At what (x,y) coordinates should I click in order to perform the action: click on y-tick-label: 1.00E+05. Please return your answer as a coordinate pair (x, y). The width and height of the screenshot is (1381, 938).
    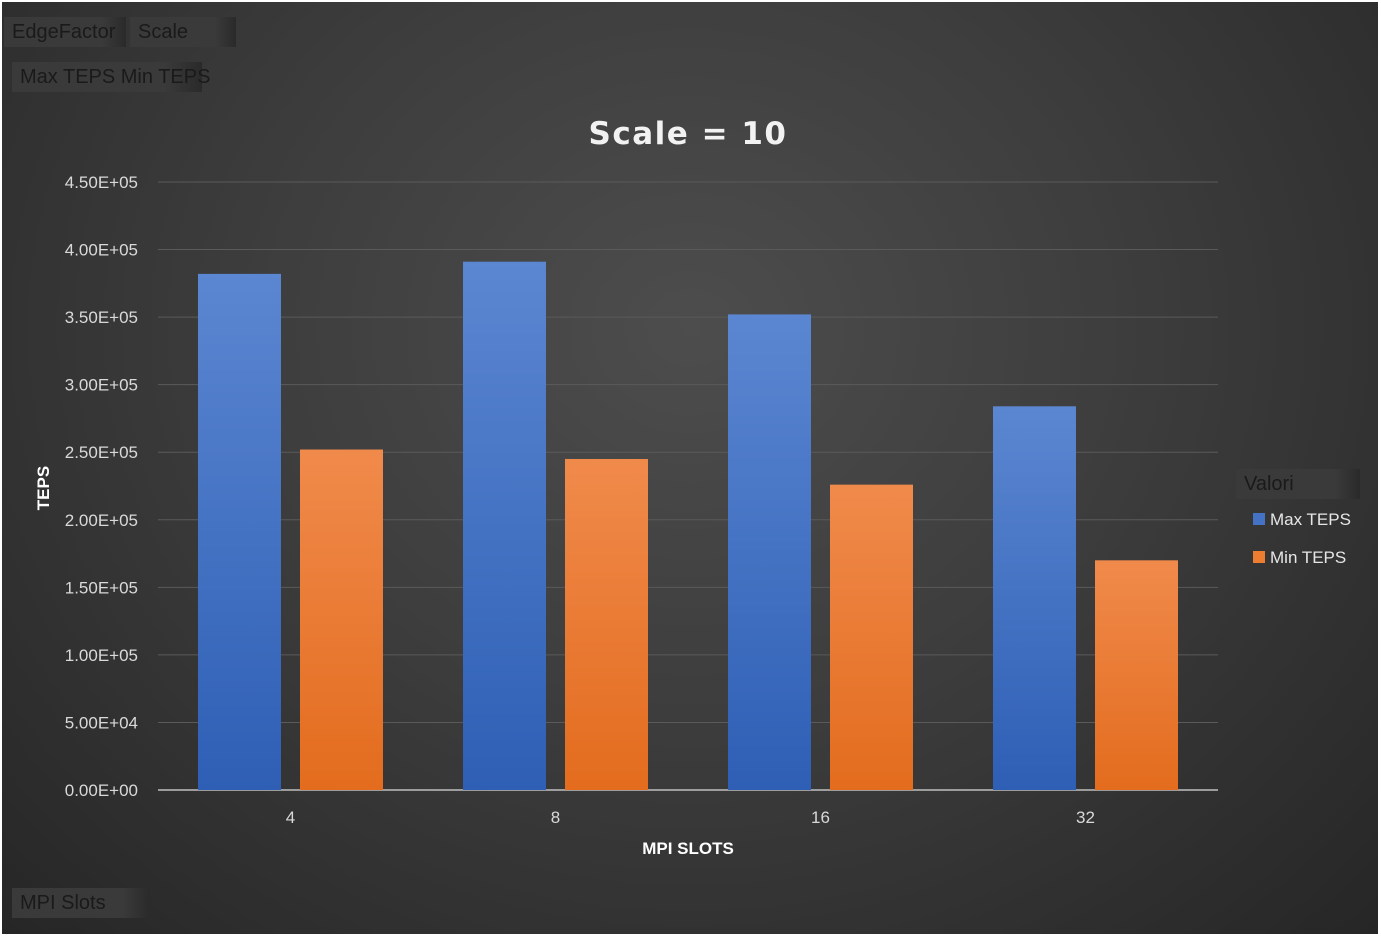
    Looking at the image, I should click on (101, 655).